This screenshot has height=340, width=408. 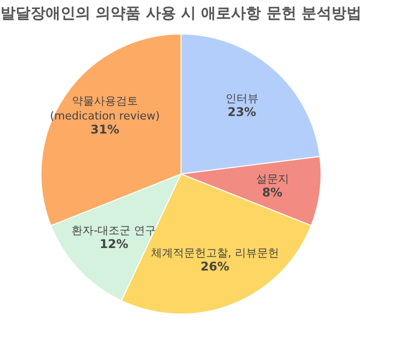 What do you see at coordinates (241, 111) in the screenshot?
I see `data-label: 23%` at bounding box center [241, 111].